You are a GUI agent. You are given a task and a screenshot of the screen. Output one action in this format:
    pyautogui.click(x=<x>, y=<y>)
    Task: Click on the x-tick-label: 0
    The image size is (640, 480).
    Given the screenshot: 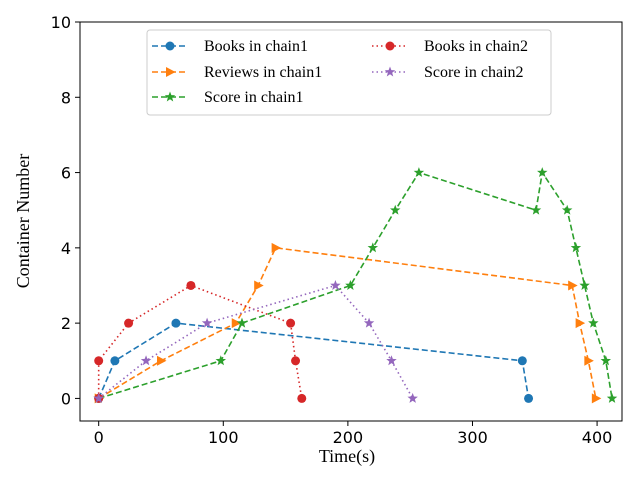 What is the action you would take?
    pyautogui.click(x=99, y=437)
    